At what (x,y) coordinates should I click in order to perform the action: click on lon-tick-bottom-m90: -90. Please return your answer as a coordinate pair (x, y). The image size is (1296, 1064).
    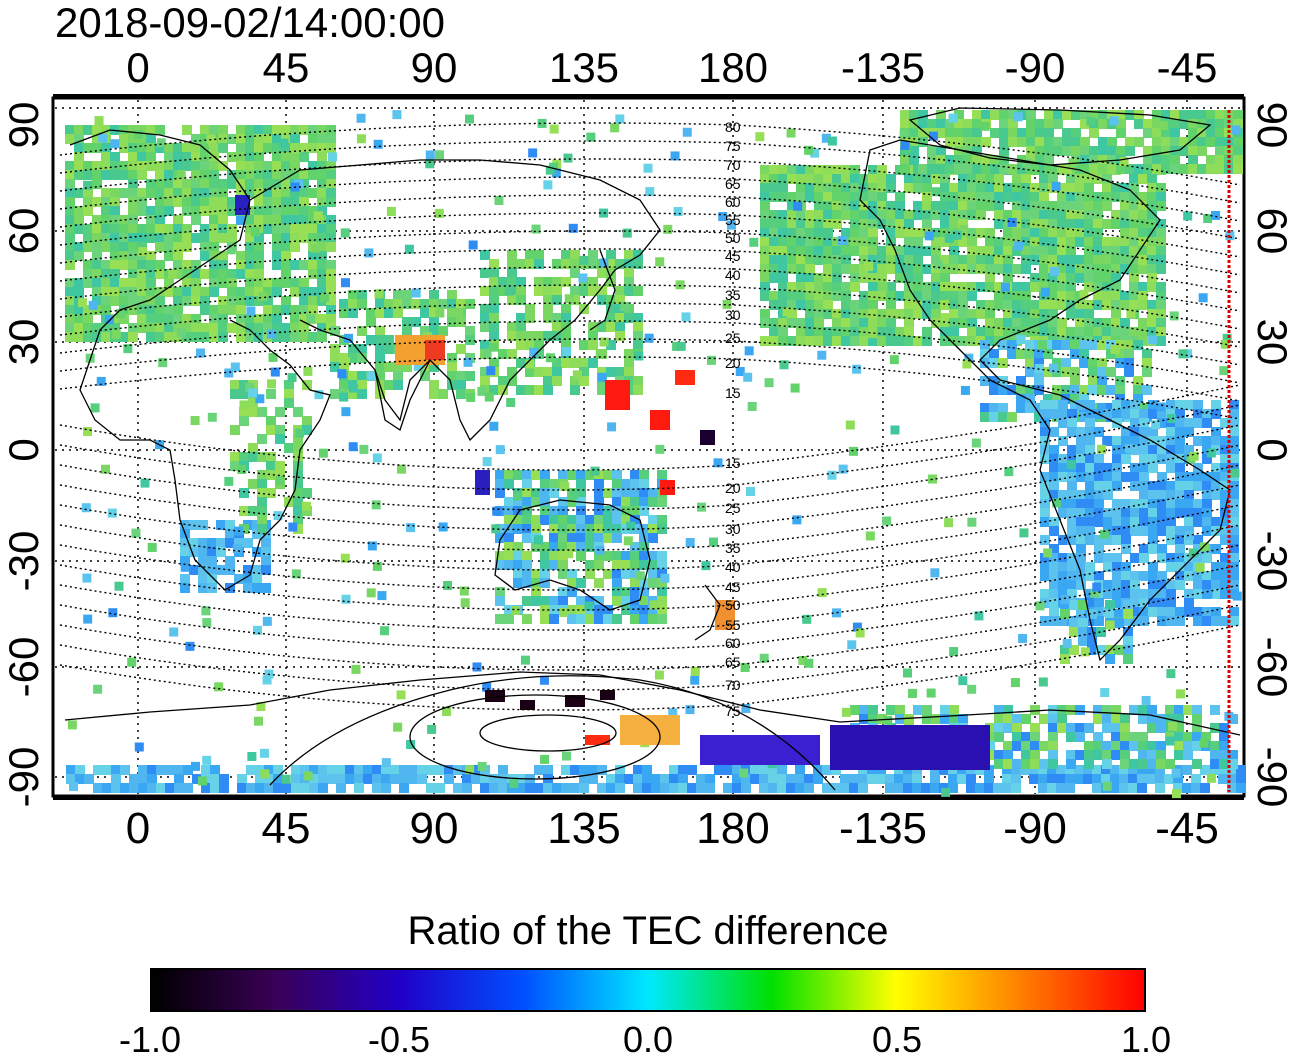
    Looking at the image, I should click on (1035, 828).